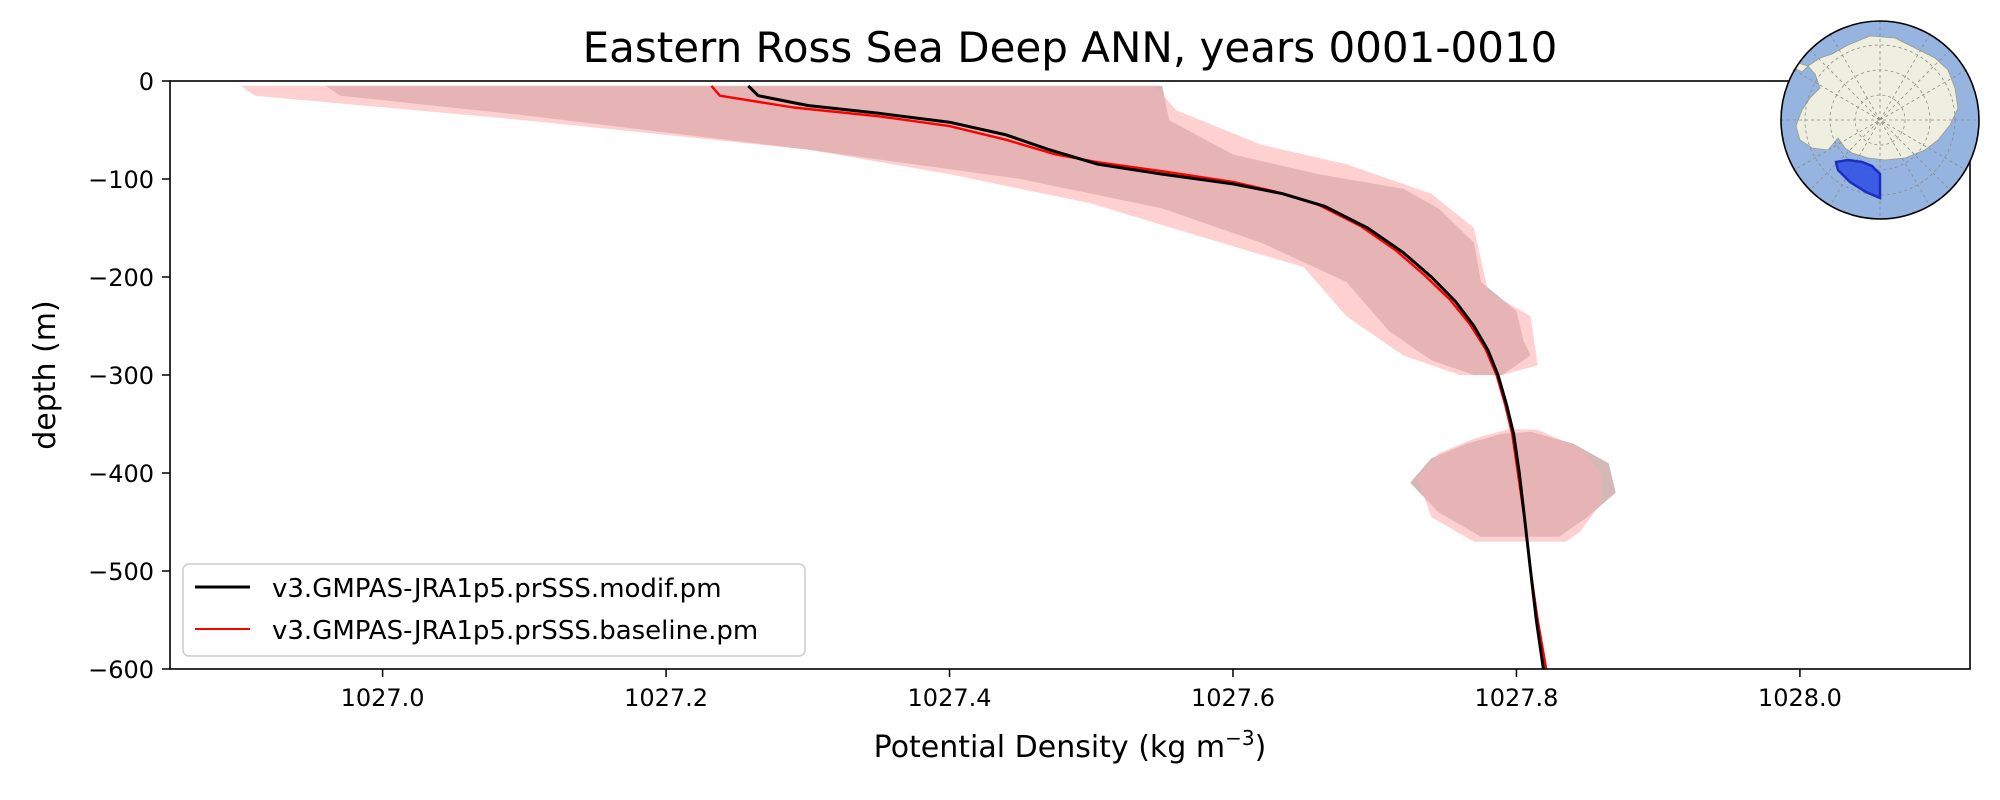 This screenshot has width=2000, height=800. I want to click on x-tick-label: 1027.0, so click(383, 698).